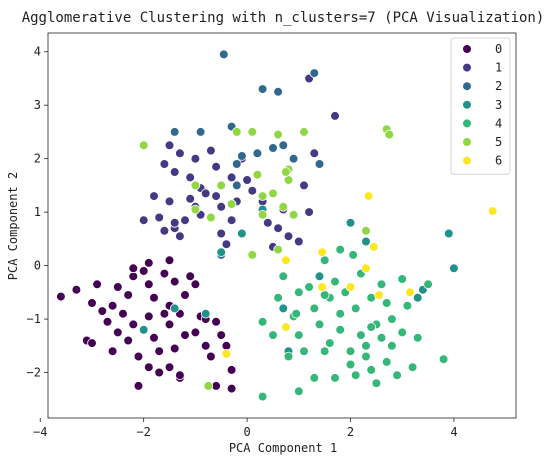 The height and width of the screenshot is (471, 551). What do you see at coordinates (37, 212) in the screenshot?
I see `y-tick-label: 1` at bounding box center [37, 212].